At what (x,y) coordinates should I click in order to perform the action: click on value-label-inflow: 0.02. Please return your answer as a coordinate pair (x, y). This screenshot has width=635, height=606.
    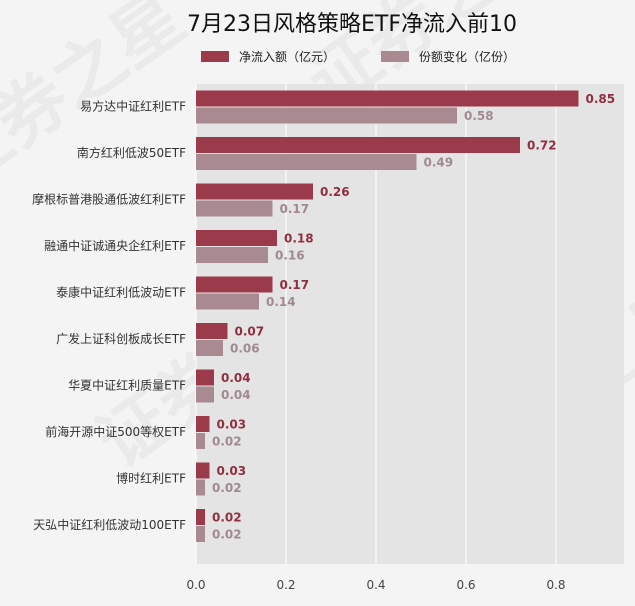
    Looking at the image, I should click on (227, 518).